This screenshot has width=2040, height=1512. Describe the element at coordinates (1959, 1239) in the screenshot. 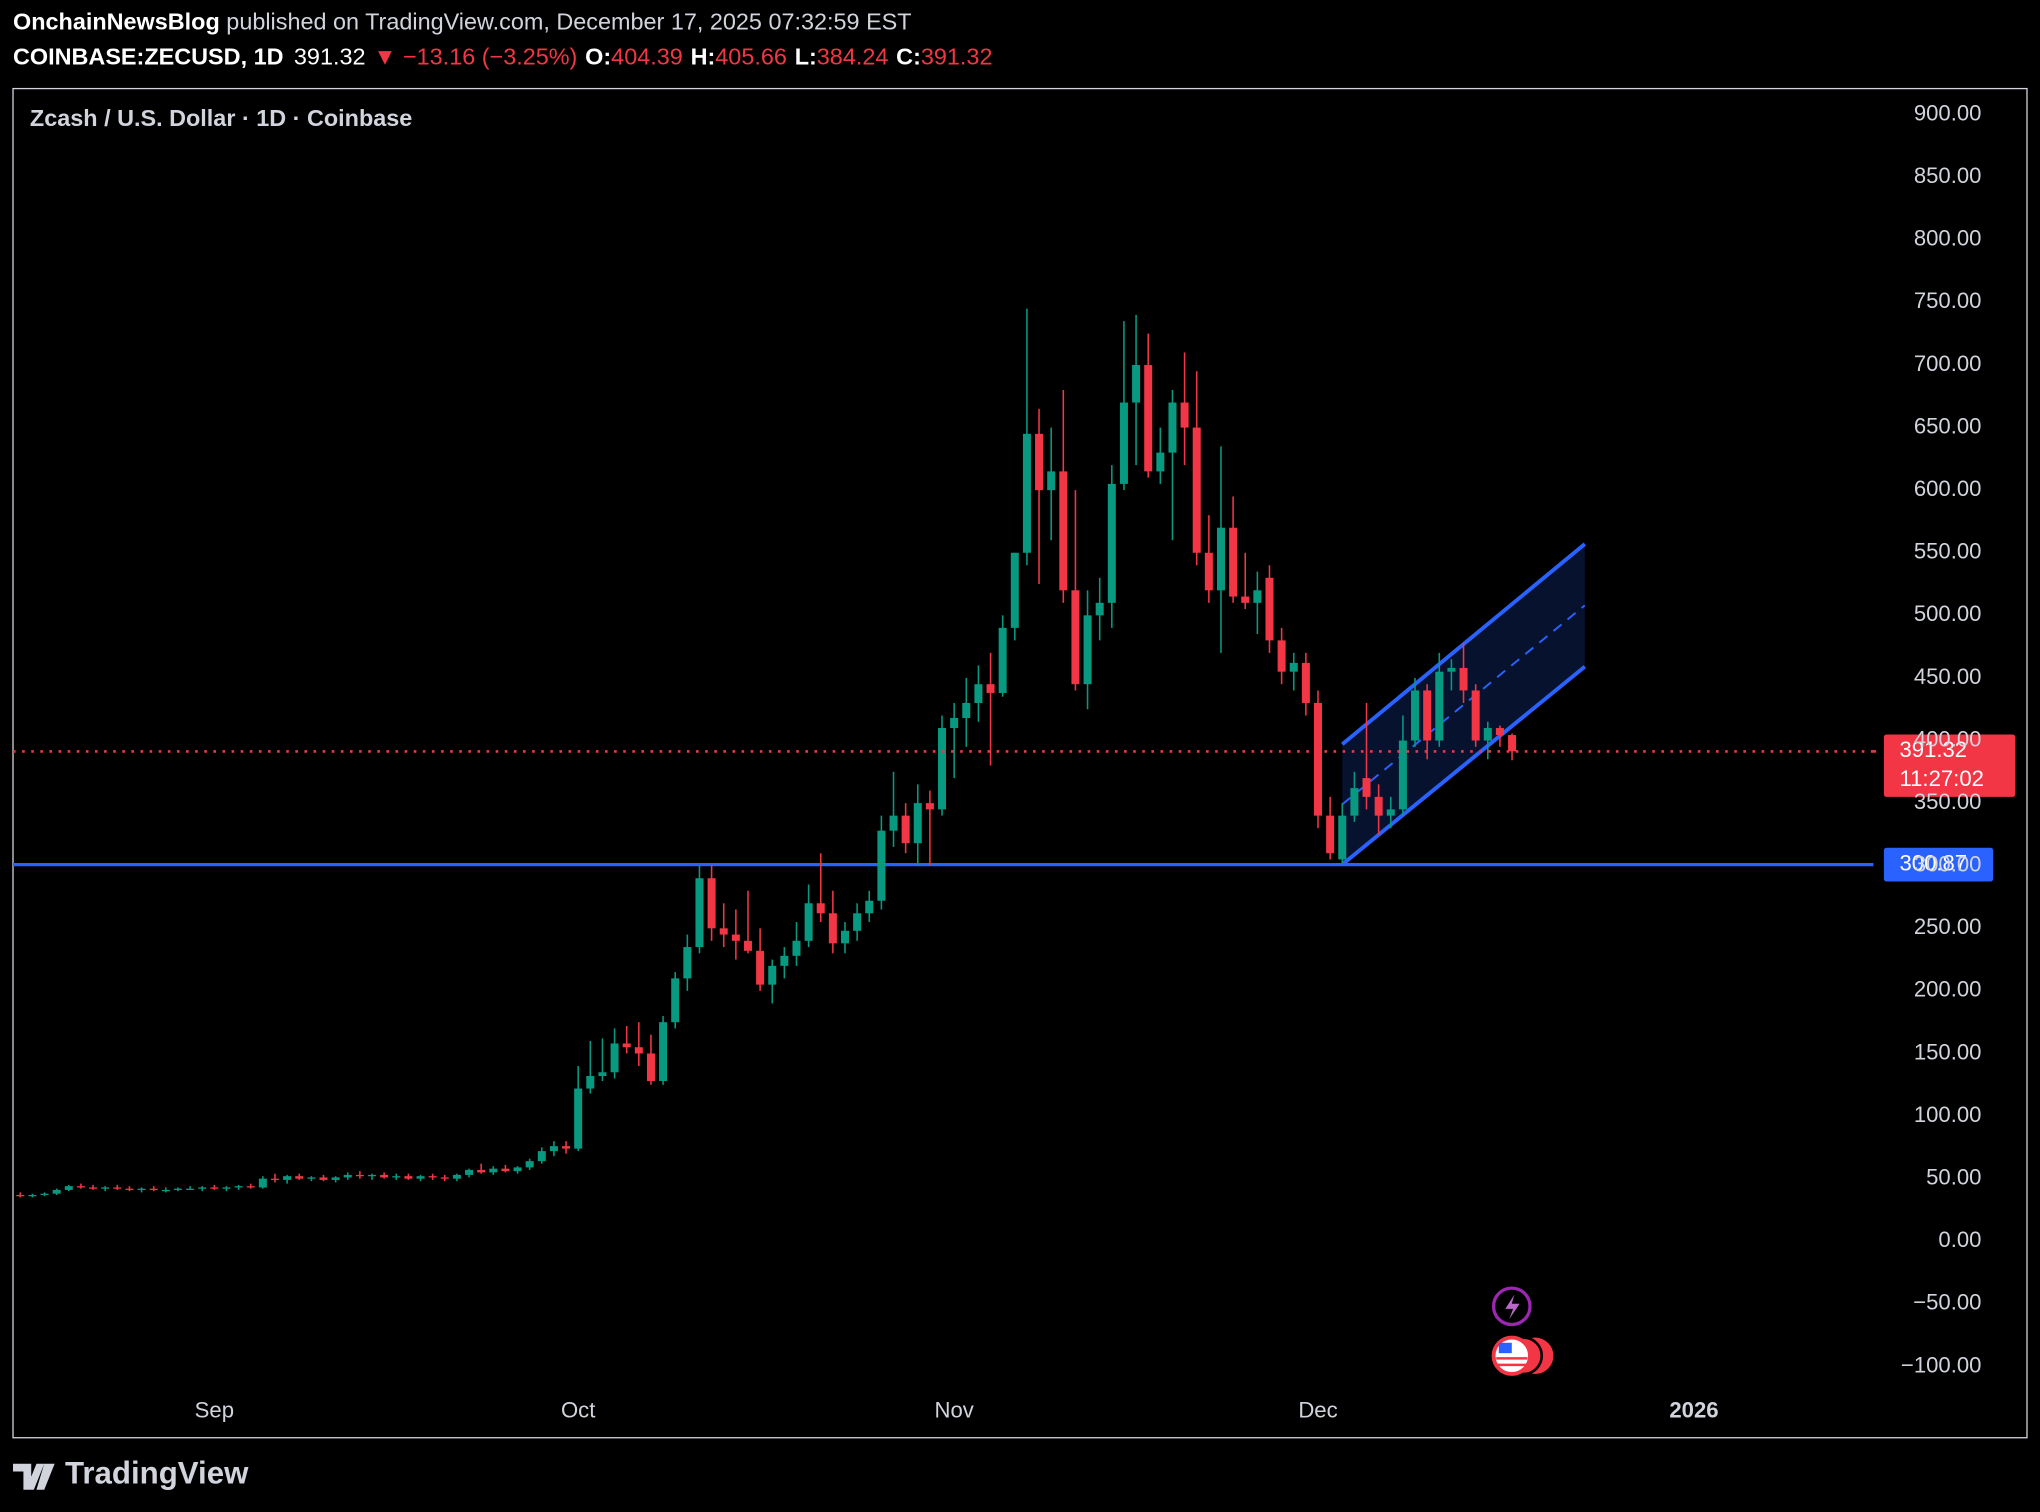

I see `y-tick-label: 0.00` at that location.